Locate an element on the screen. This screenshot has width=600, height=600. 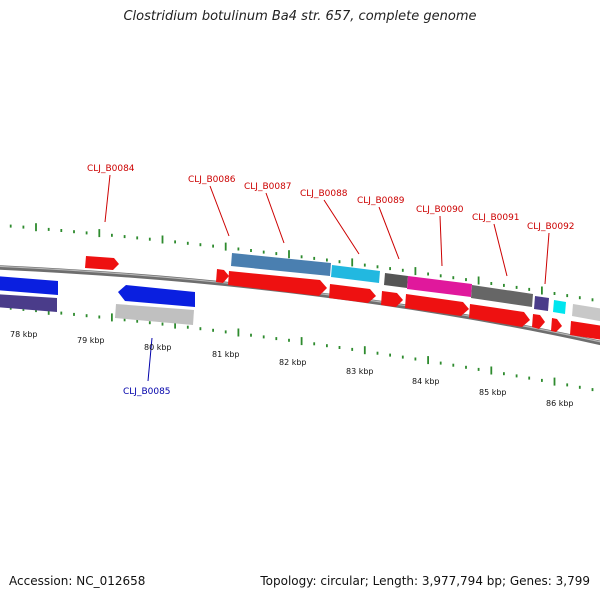
feature-bars-forward is located at coordinates (415, 287).